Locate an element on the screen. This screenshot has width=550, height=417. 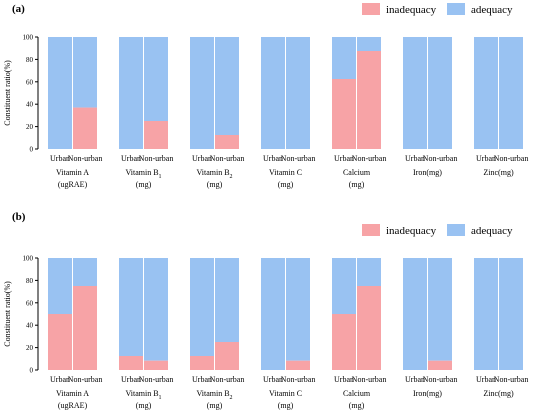
x-group-label: Vitamin B1 is located at coordinates (143, 395).